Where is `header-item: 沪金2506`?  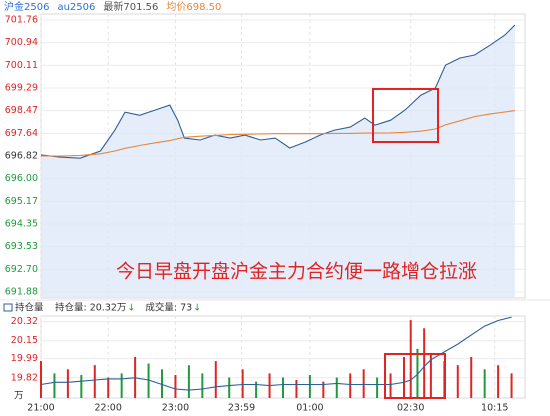
header-item: 沪金2506 is located at coordinates (26, 6).